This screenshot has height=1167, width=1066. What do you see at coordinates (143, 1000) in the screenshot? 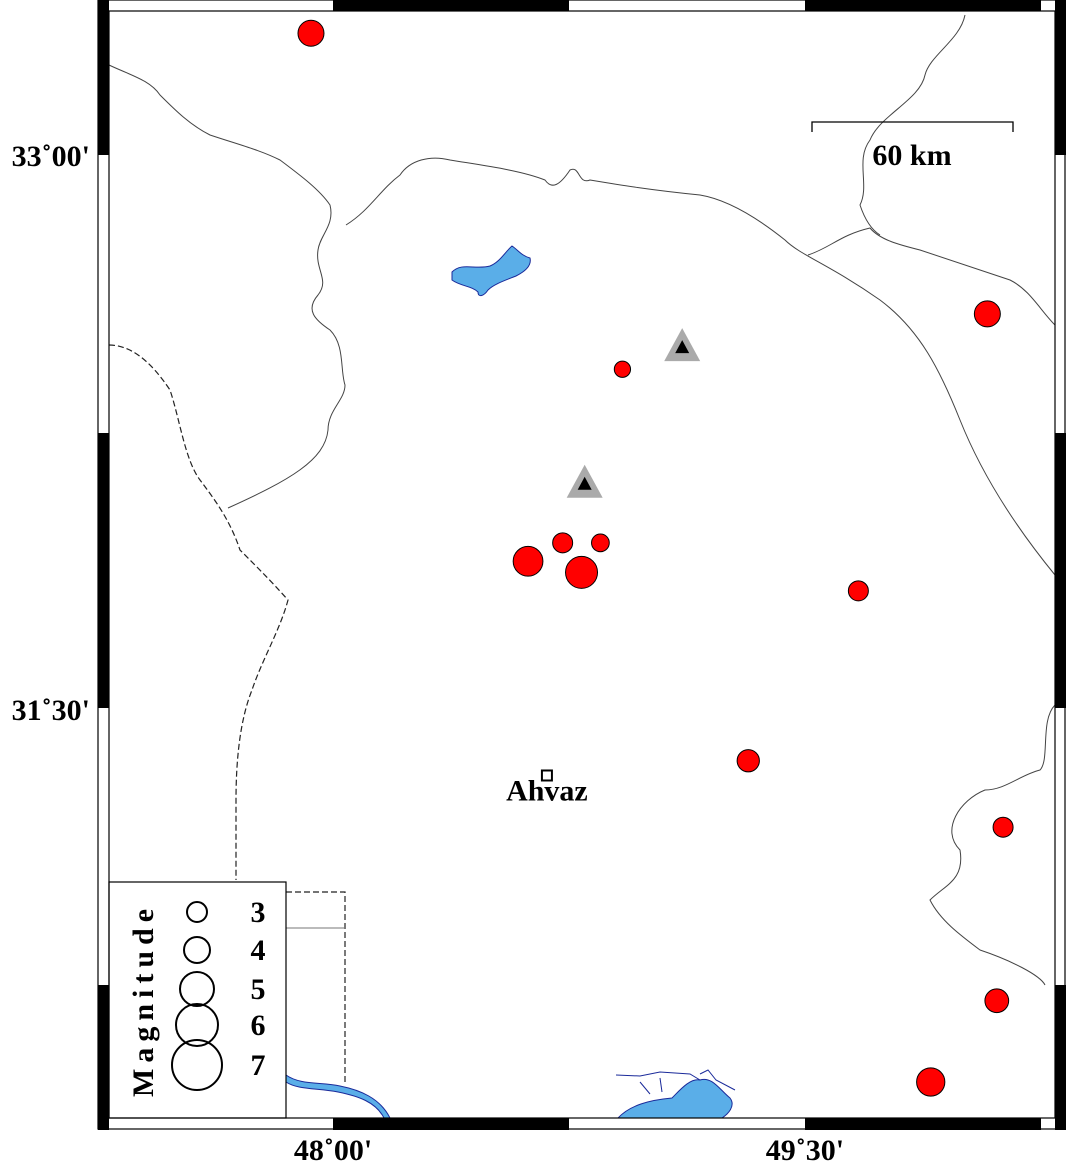
I see `legend-title: Magnitude` at bounding box center [143, 1000].